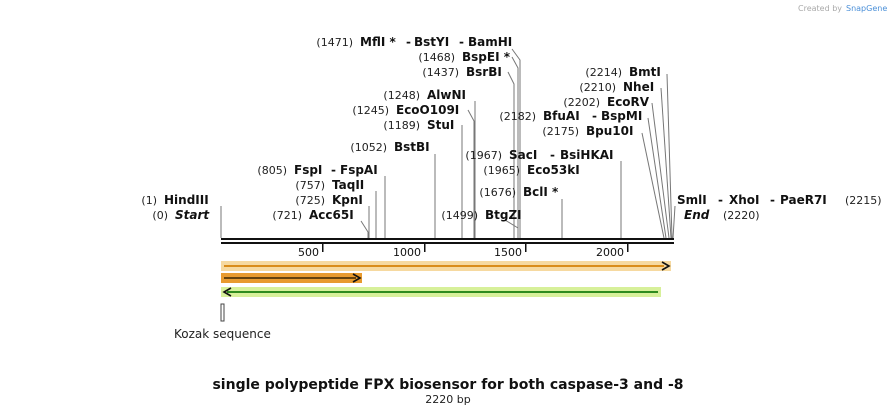 Image resolution: width=896 pixels, height=415 pixels. Describe the element at coordinates (436, 57) in the screenshot. I see `site-pos: (1468)` at that location.